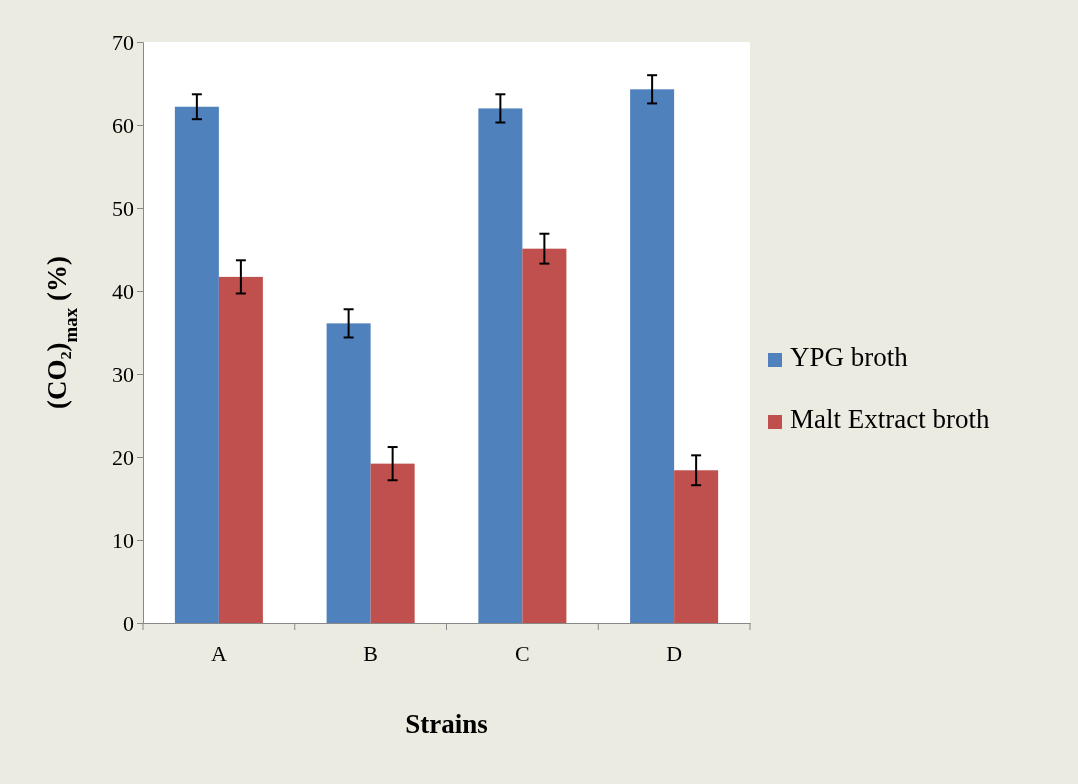 The height and width of the screenshot is (784, 1078). I want to click on y-tick-label: 20, so click(123, 457).